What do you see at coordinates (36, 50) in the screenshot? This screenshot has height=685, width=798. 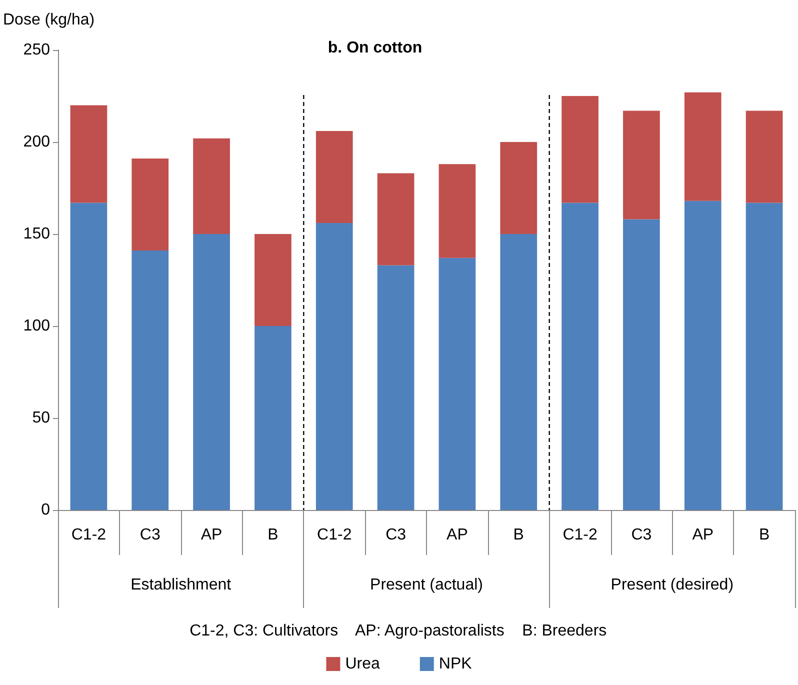 I see `y-tick-label: 250` at bounding box center [36, 50].